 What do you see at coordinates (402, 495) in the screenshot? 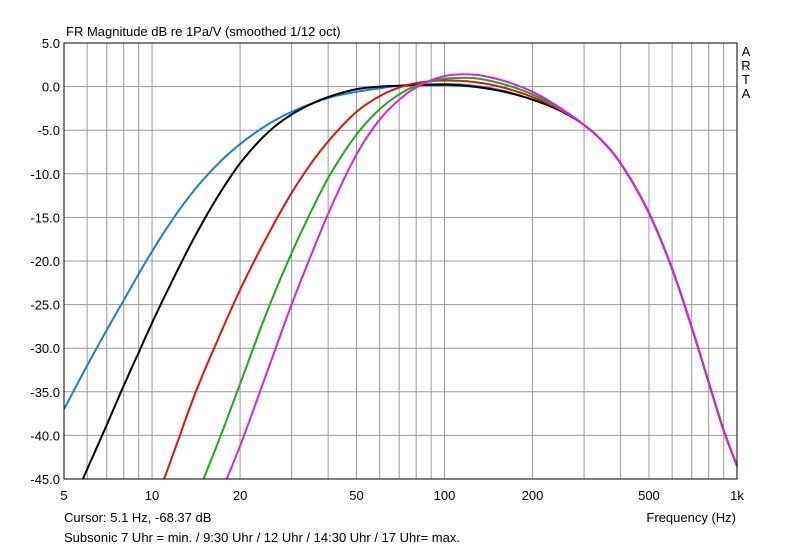
I see `x-tick-labels: 5 10 20 50 100 200 500 1k` at bounding box center [402, 495].